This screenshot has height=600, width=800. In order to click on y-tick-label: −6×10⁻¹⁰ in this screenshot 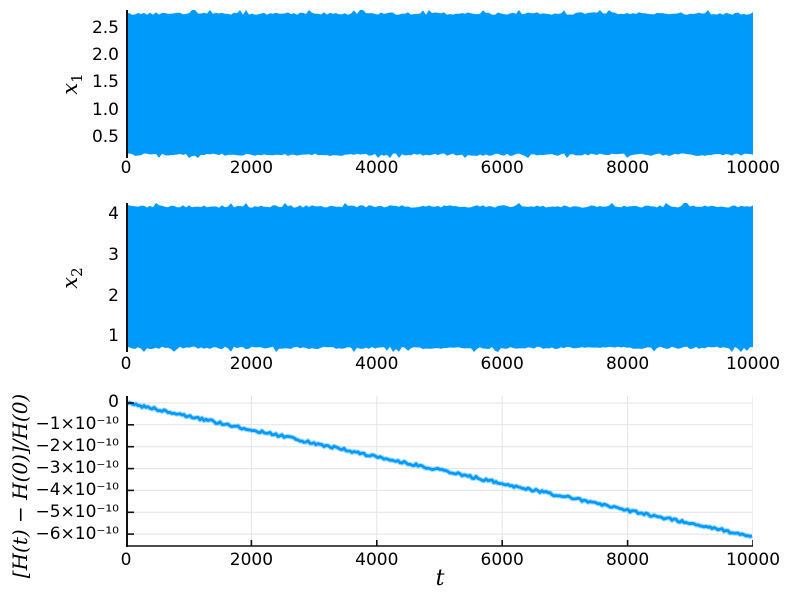, I will do `click(77, 533)`.